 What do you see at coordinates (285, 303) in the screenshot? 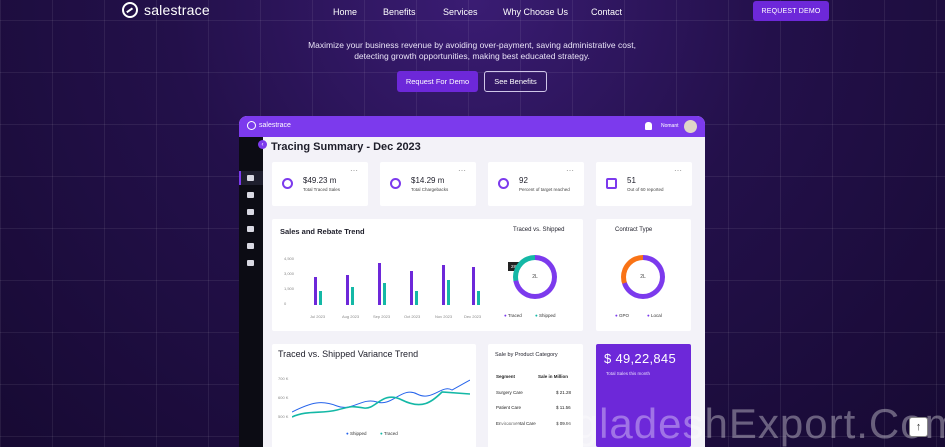
I see `y-tick: 0` at bounding box center [285, 303].